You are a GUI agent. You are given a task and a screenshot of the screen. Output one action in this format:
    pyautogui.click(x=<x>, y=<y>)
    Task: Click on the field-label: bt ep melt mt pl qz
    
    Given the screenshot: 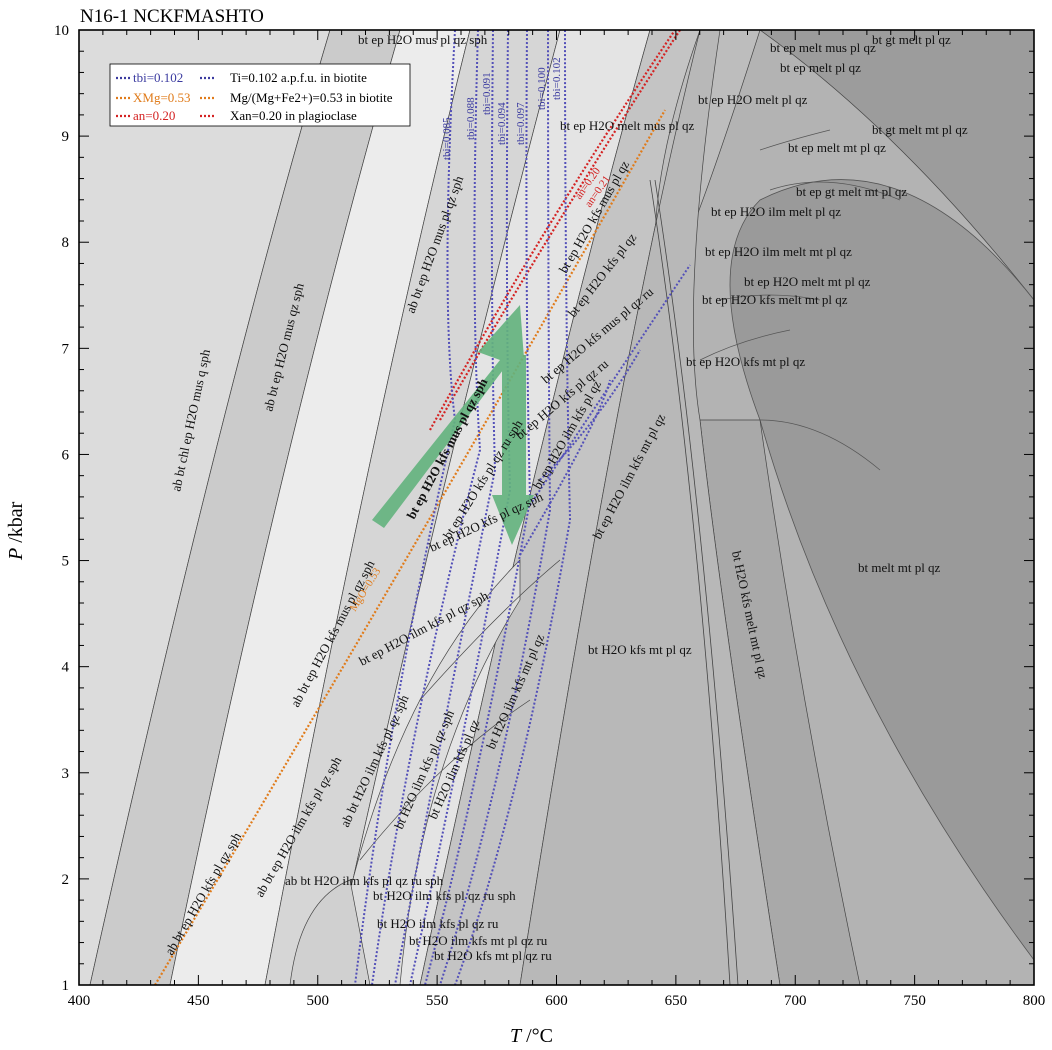 What is the action you would take?
    pyautogui.click(x=837, y=147)
    